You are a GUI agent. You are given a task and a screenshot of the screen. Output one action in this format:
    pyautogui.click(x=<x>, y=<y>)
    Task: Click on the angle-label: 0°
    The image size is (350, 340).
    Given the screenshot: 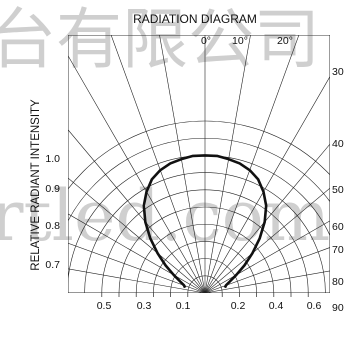 What is the action you would take?
    pyautogui.click(x=206, y=41)
    